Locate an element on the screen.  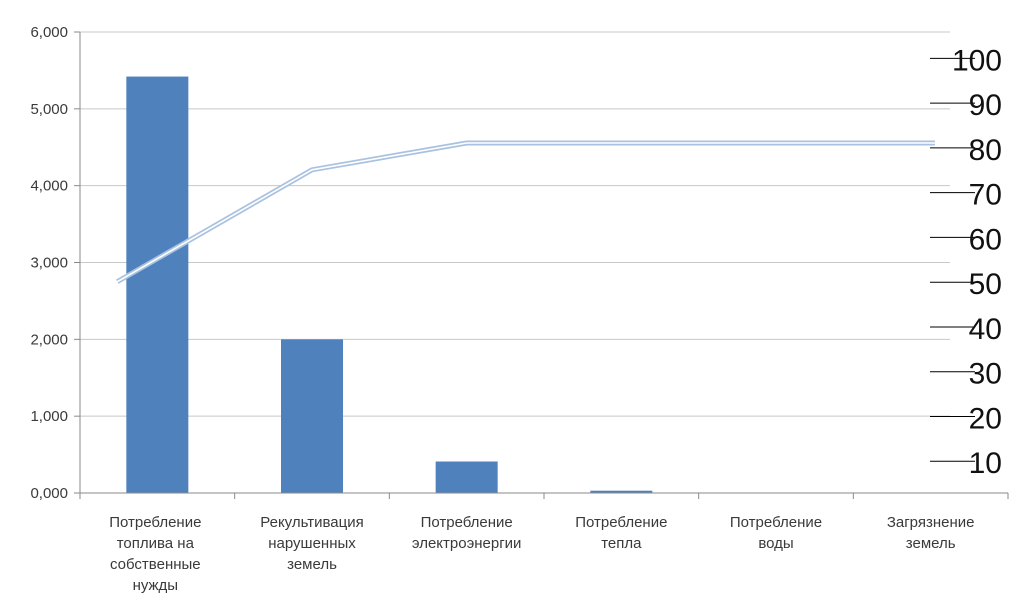
x-tick-label: Потребление тепла is located at coordinates (621, 533).